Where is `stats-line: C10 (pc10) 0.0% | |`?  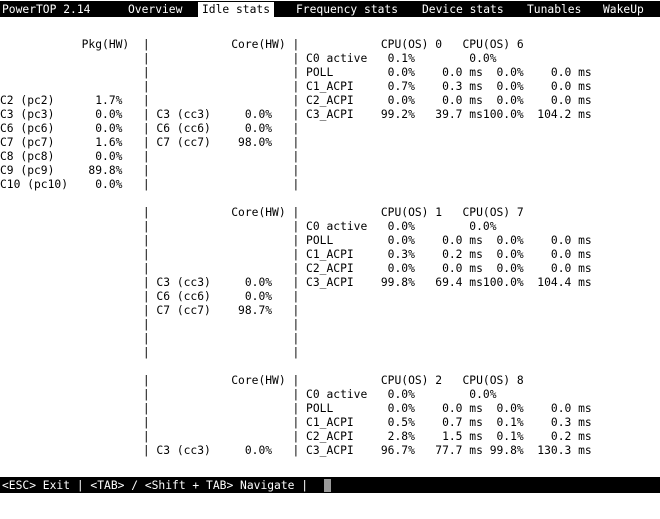
stats-line: C10 (pc10) 0.0% | | is located at coordinates (150, 184).